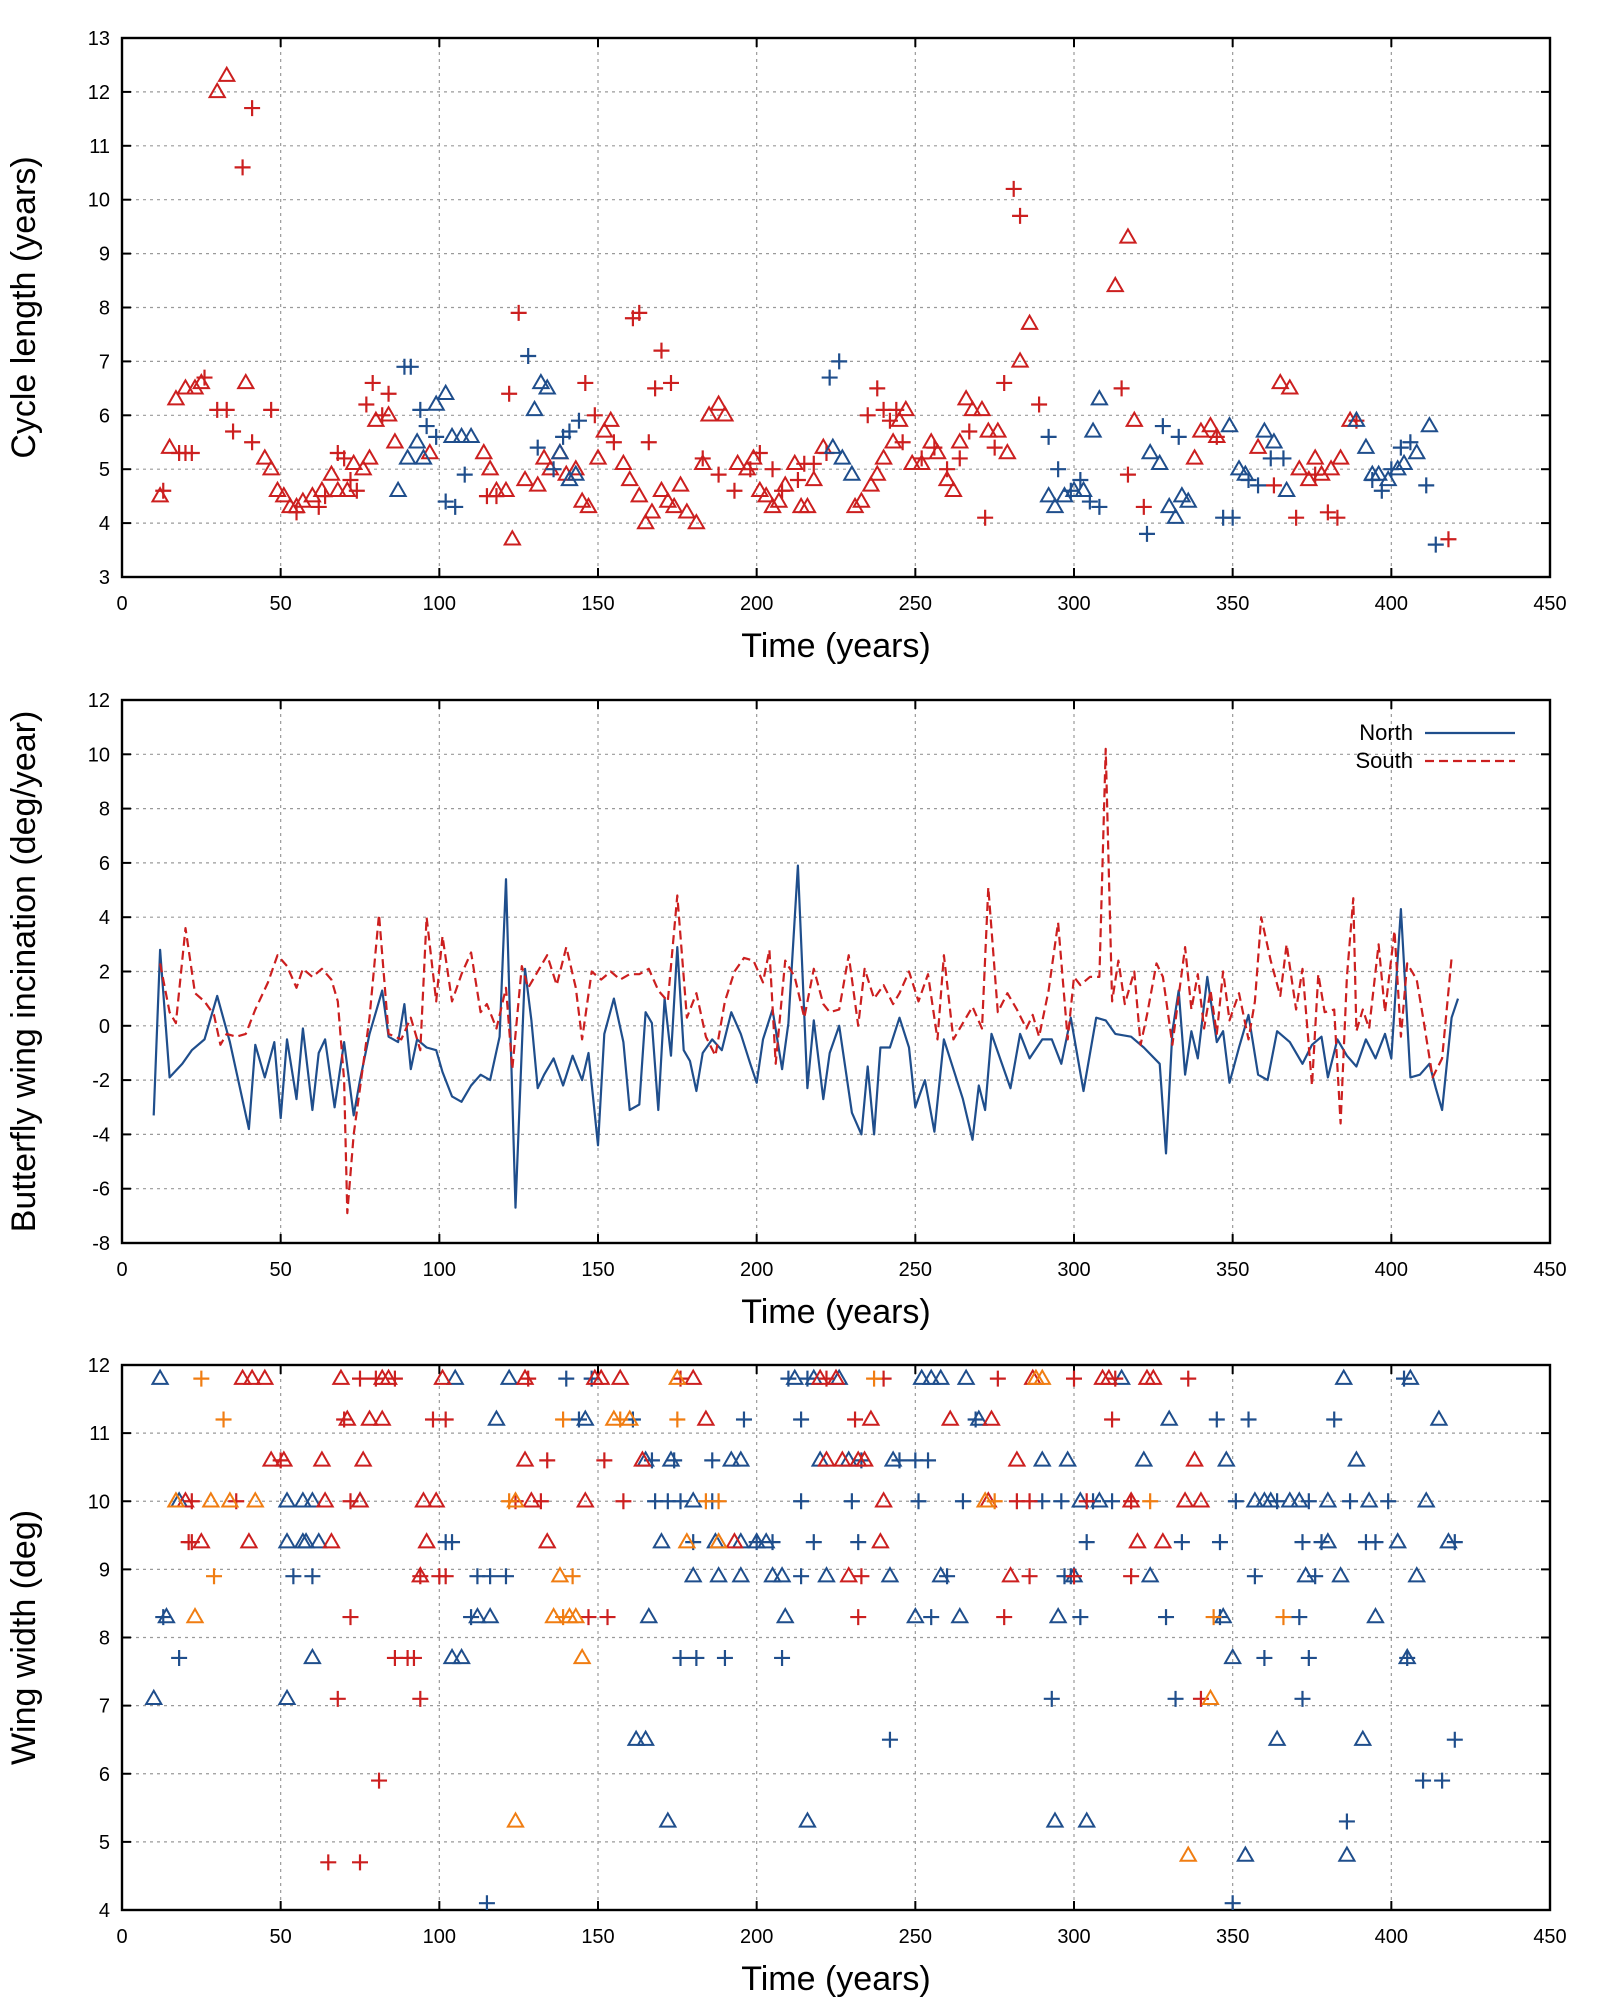 This screenshot has height=2000, width=1600. I want to click on y-tick-label: 12, so click(99, 701).